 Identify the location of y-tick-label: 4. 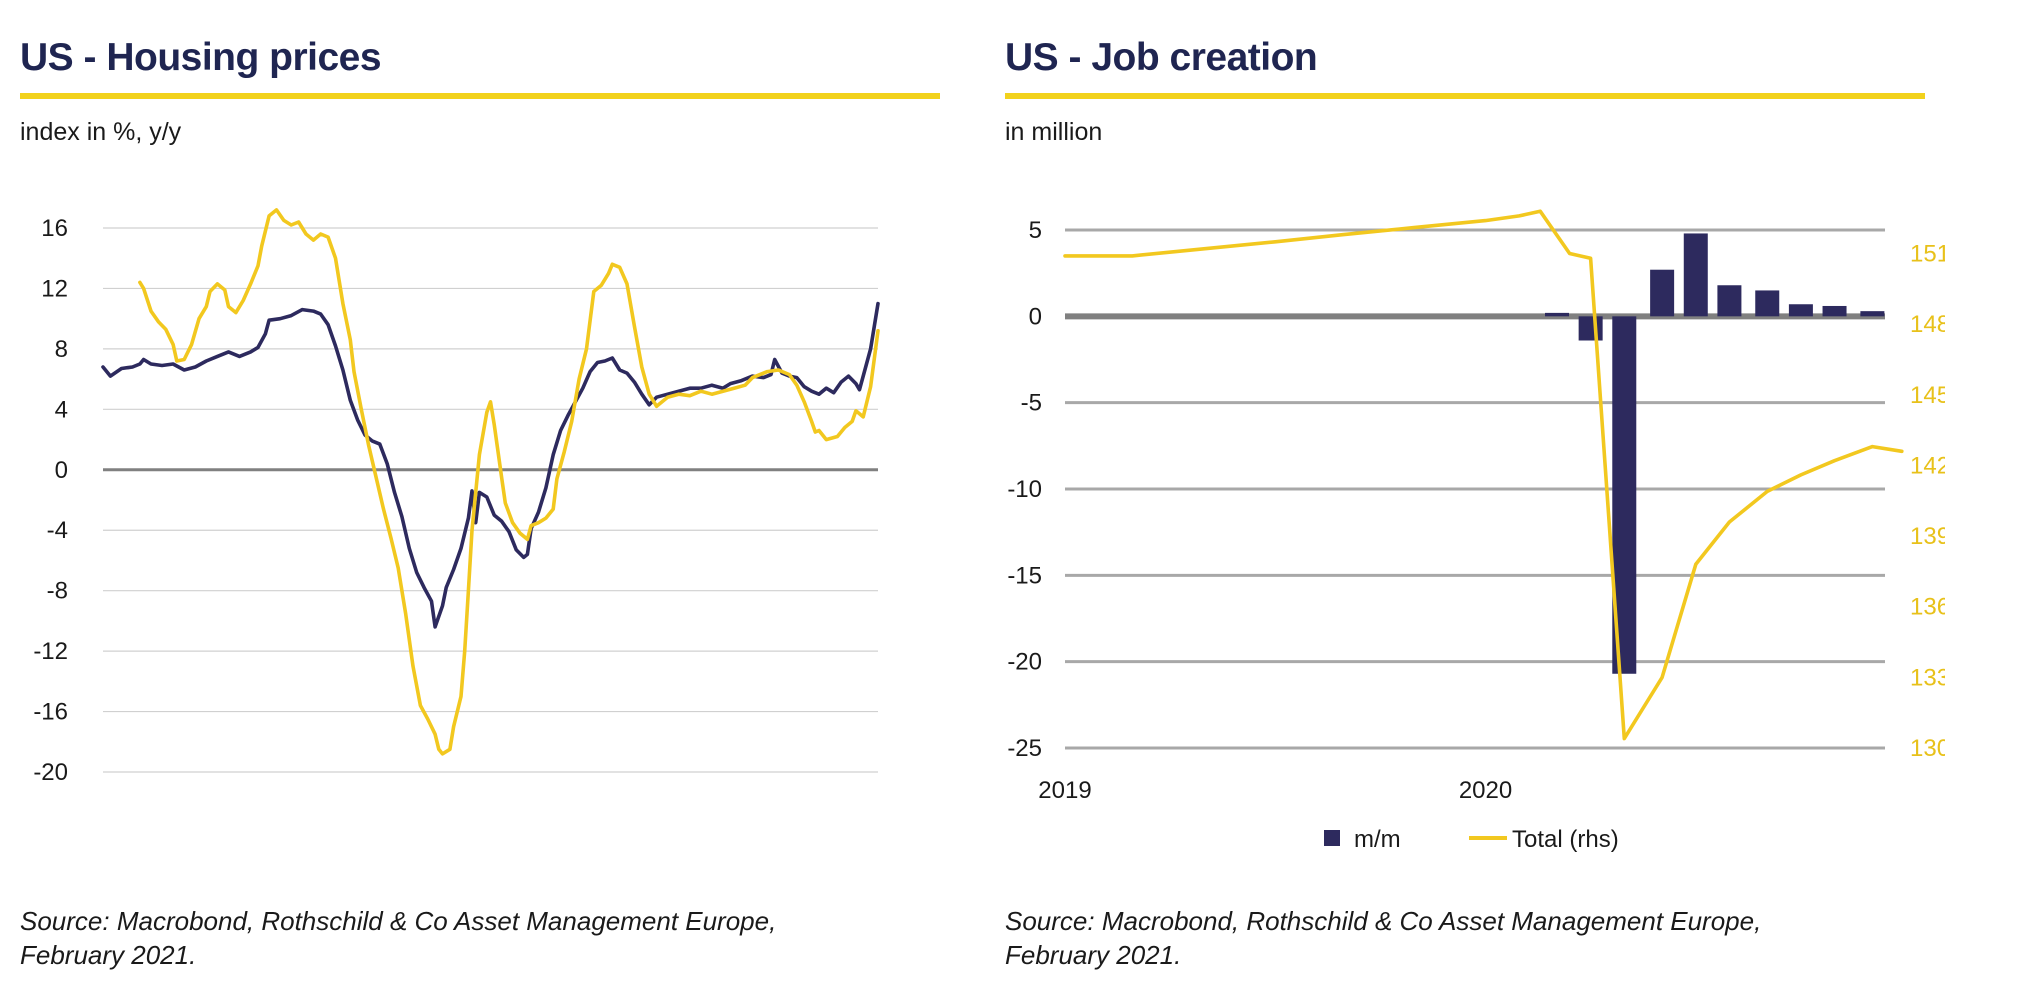
(61, 409).